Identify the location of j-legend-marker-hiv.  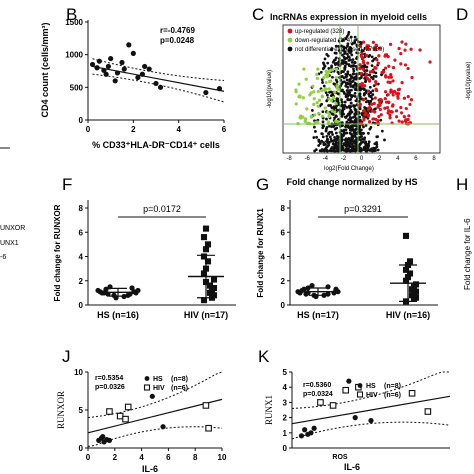
(147, 387).